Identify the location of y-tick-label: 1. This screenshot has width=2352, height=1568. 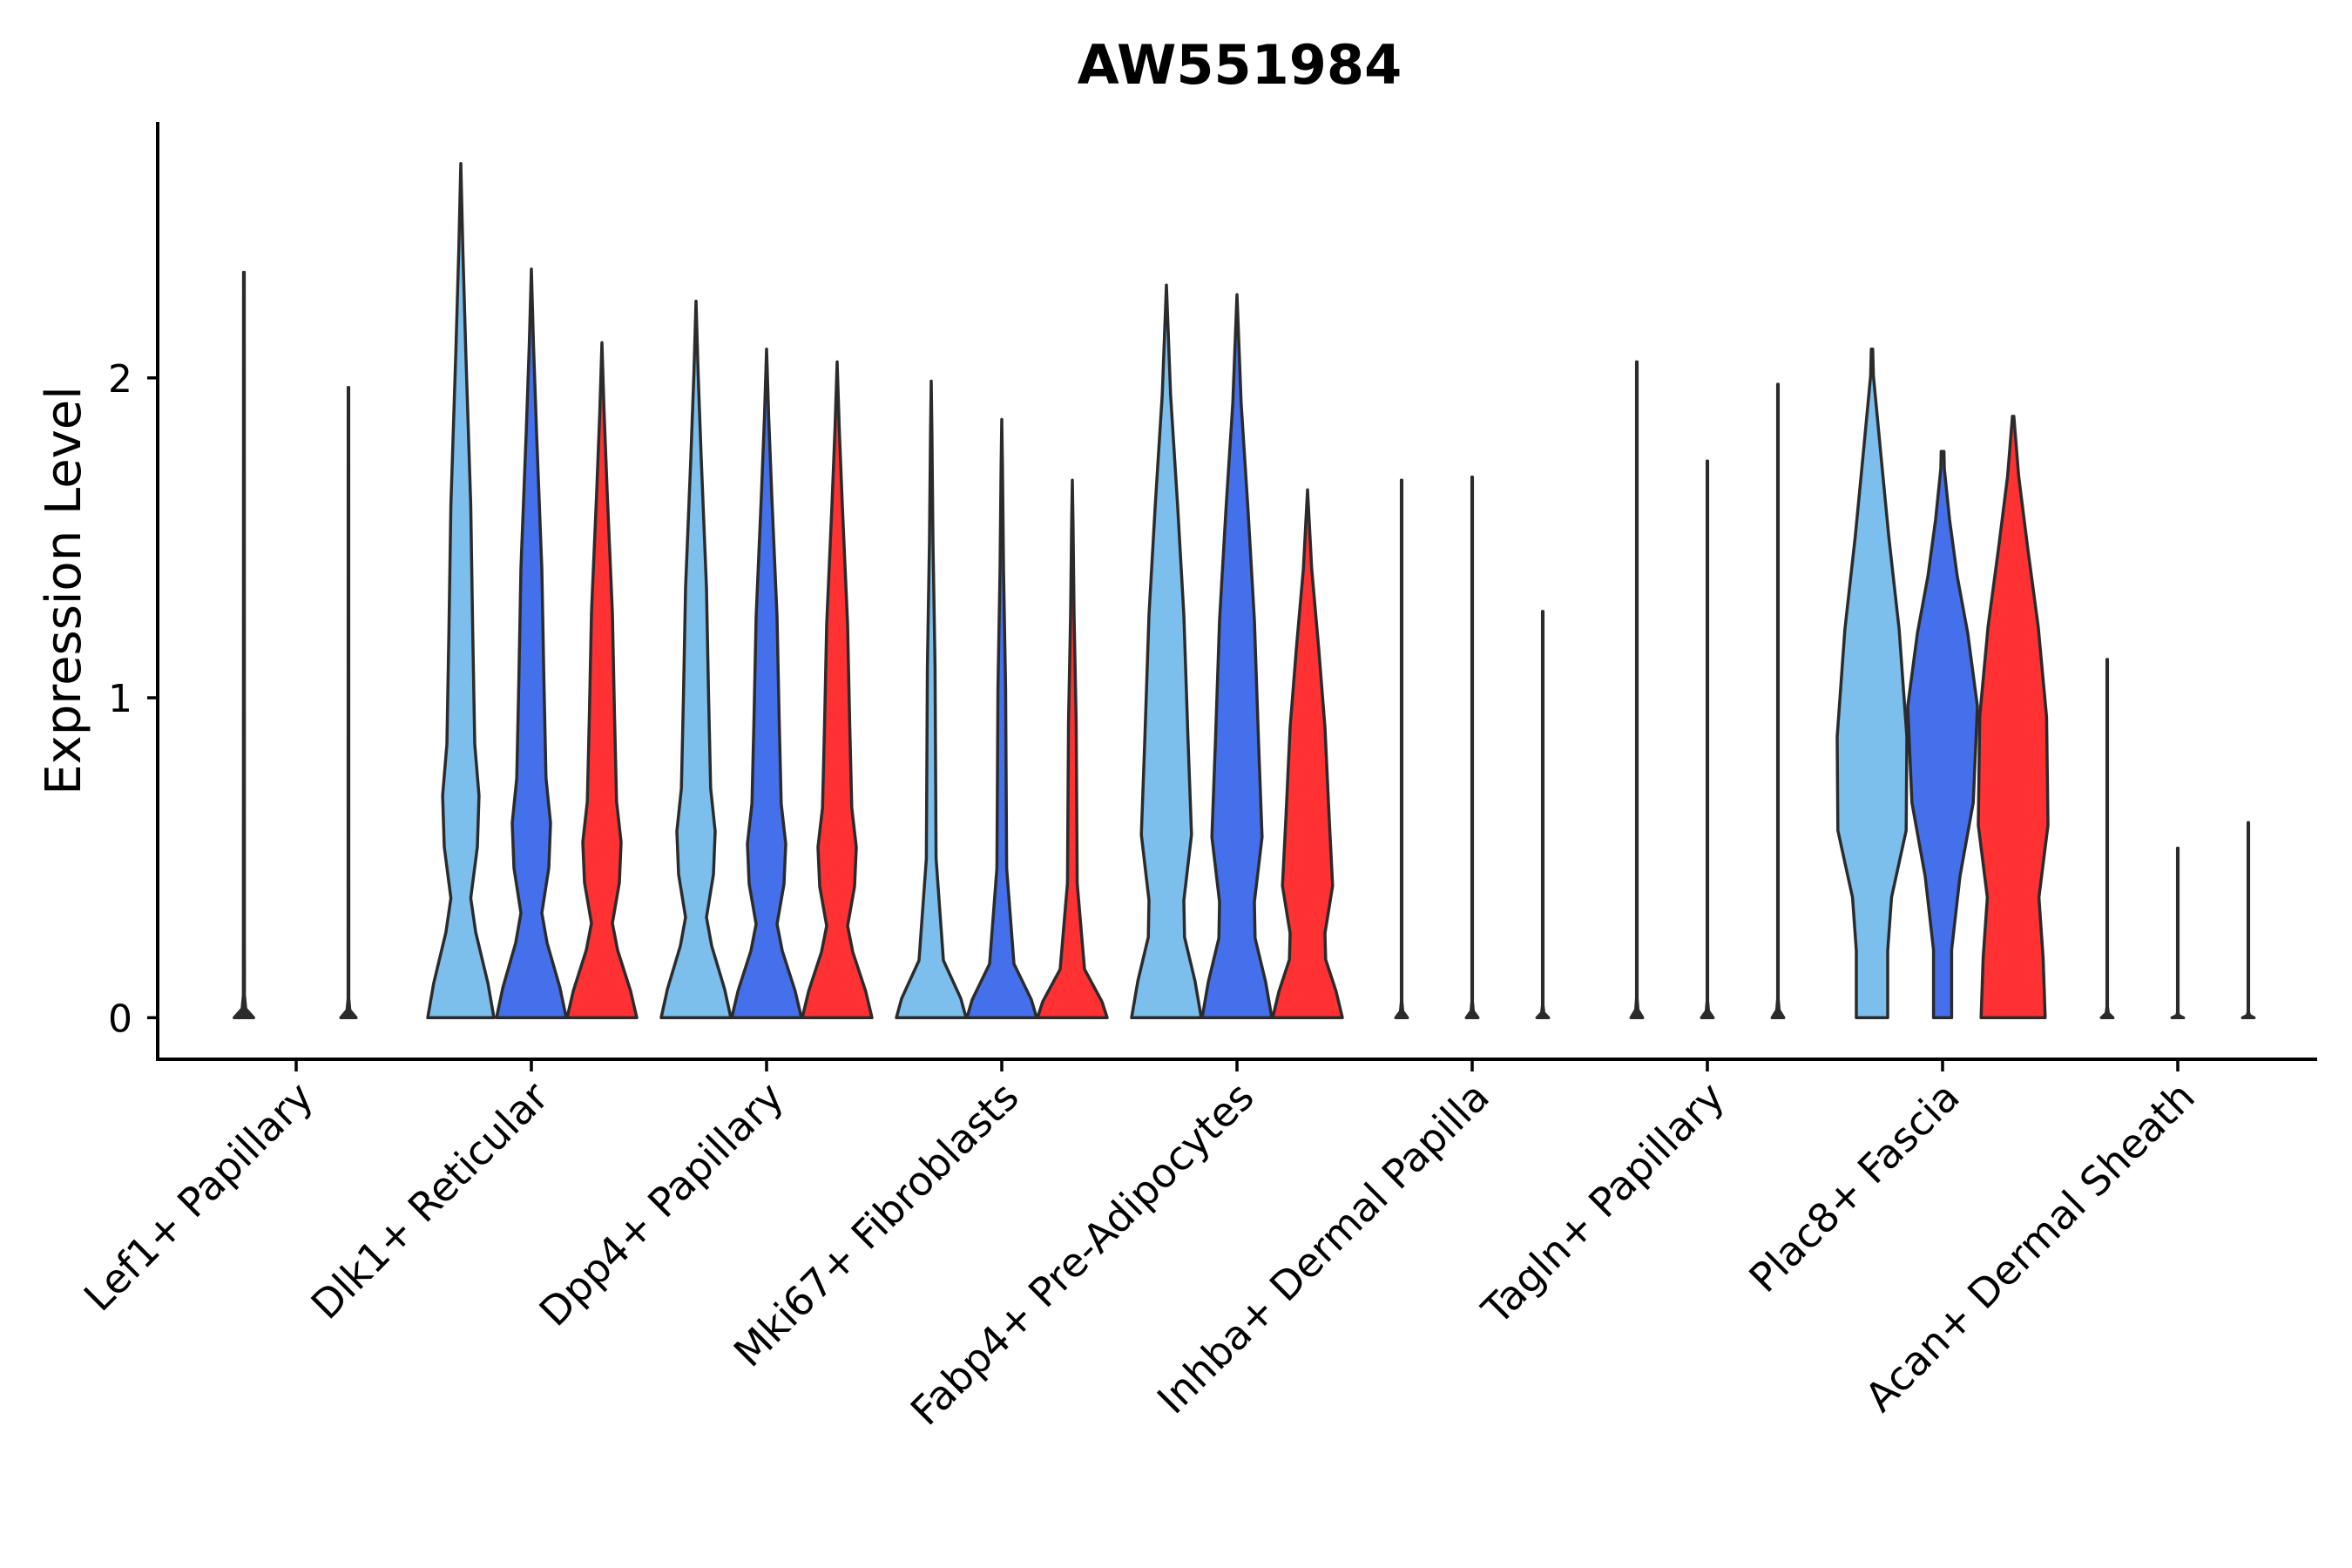
(120, 699).